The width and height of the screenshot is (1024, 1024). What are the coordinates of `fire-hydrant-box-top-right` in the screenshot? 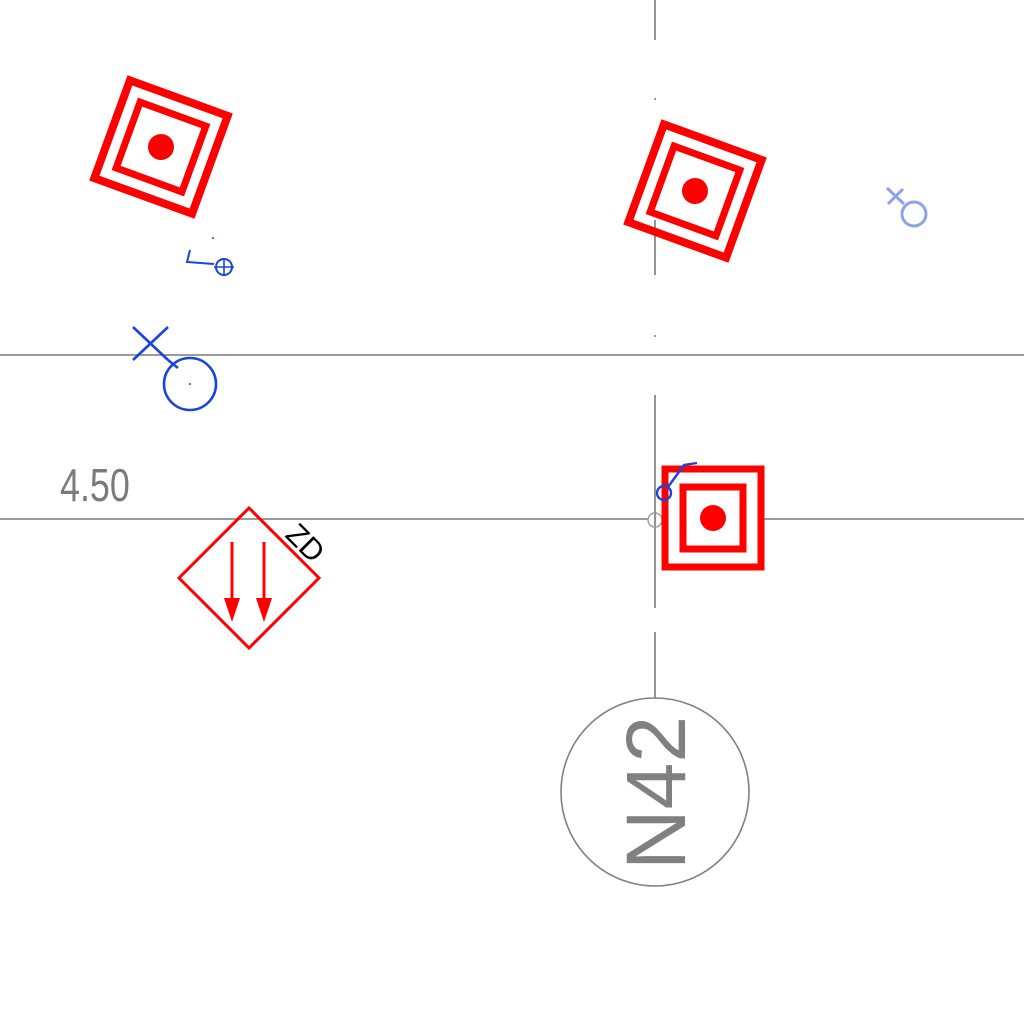 It's located at (694, 190).